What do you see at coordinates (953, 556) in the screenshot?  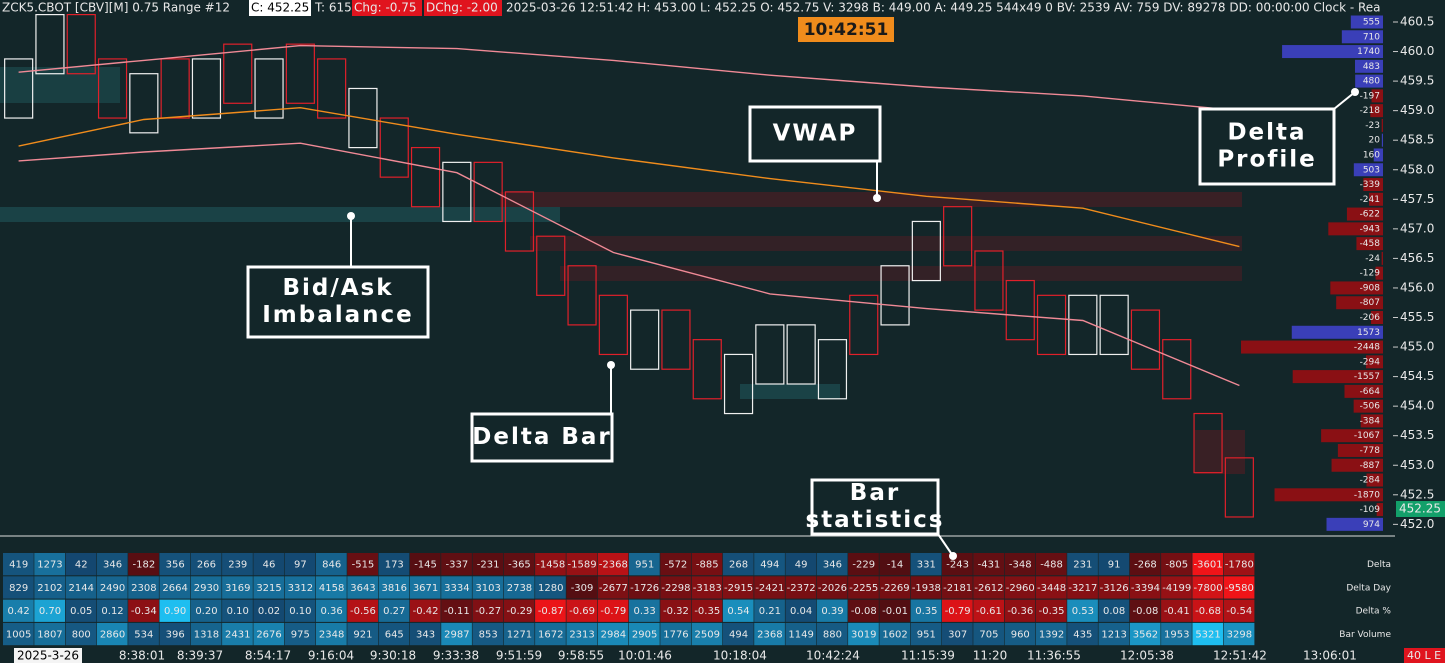 I see `callout-dot` at bounding box center [953, 556].